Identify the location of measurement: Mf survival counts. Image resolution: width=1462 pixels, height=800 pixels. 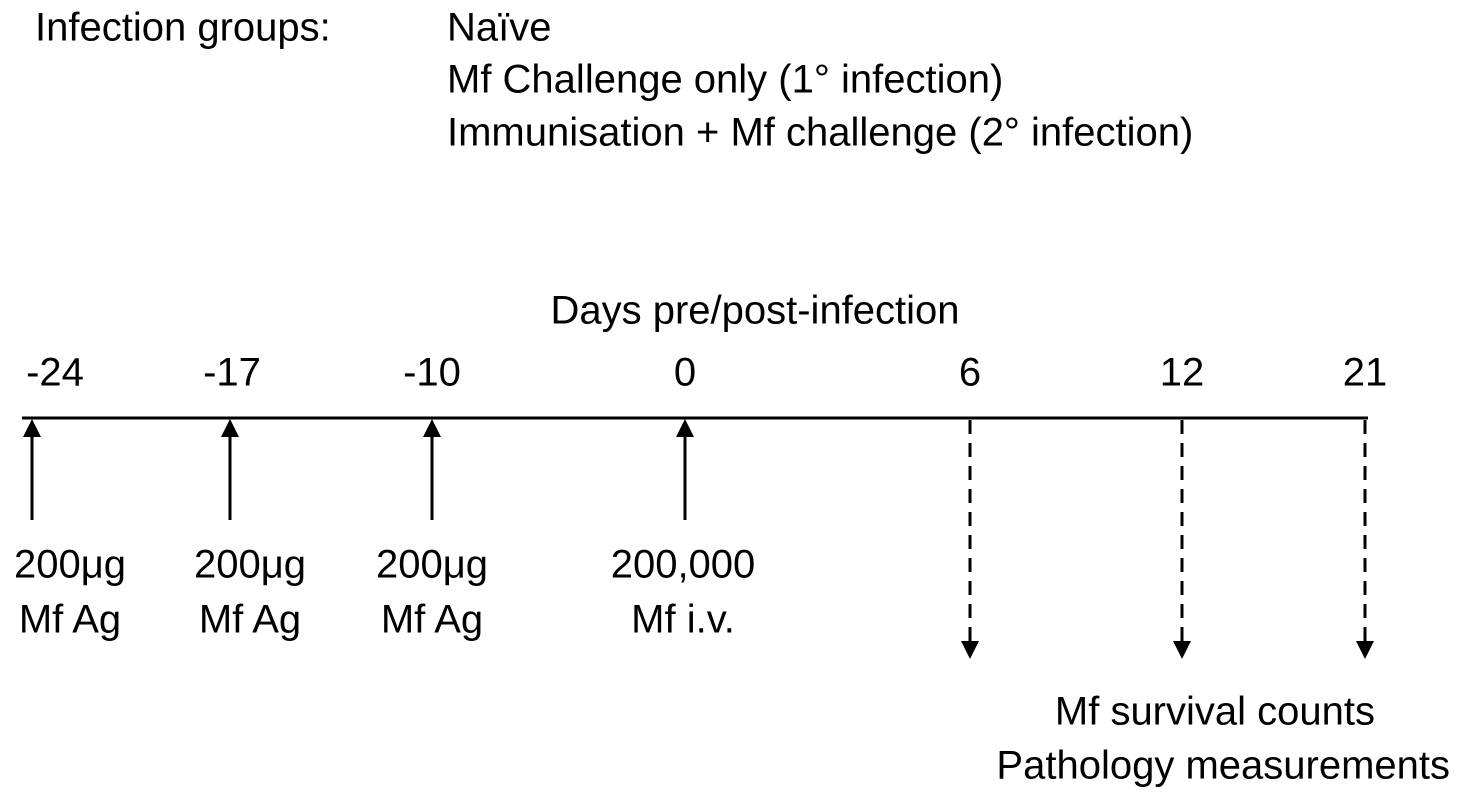
(1215, 712).